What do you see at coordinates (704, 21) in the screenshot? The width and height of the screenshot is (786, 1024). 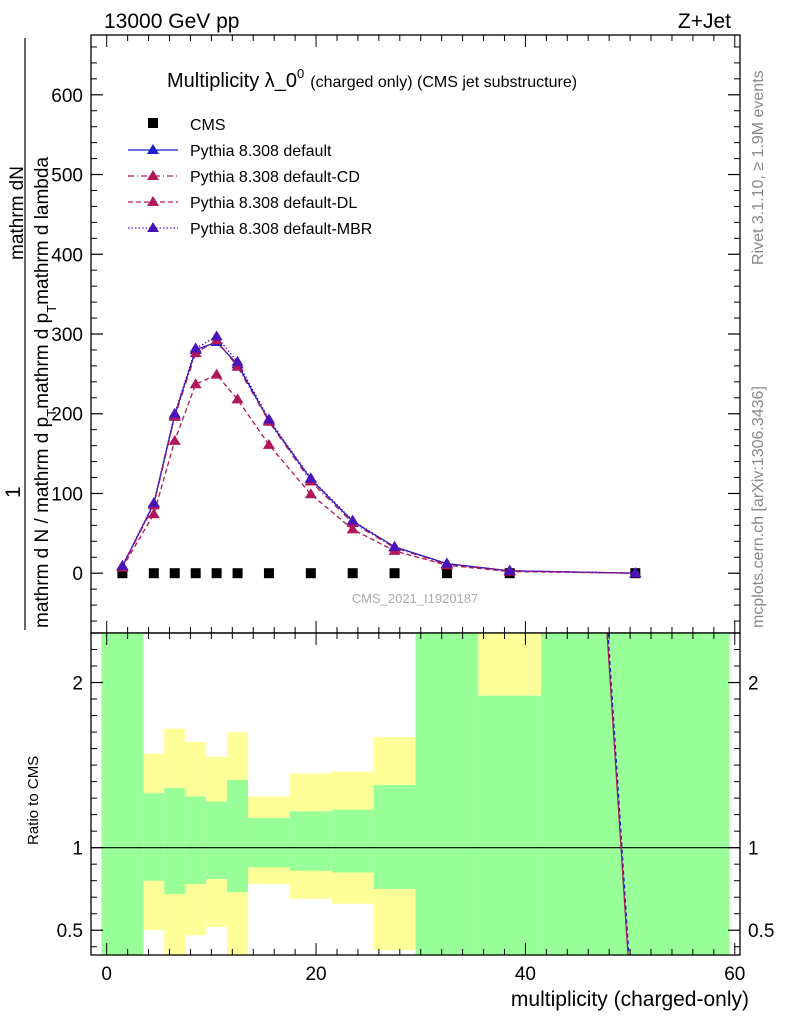 I see `header-right: Z+Jet` at bounding box center [704, 21].